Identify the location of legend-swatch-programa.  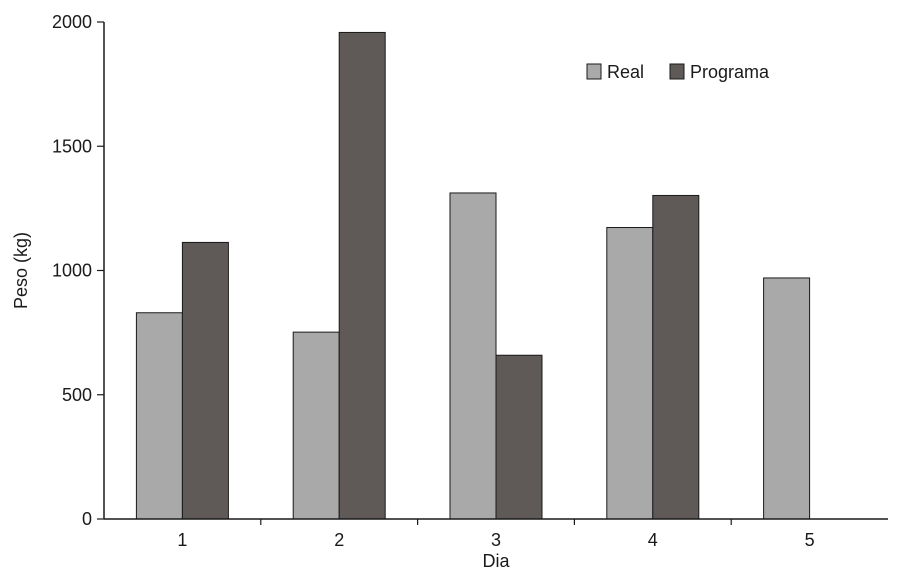
(677, 71).